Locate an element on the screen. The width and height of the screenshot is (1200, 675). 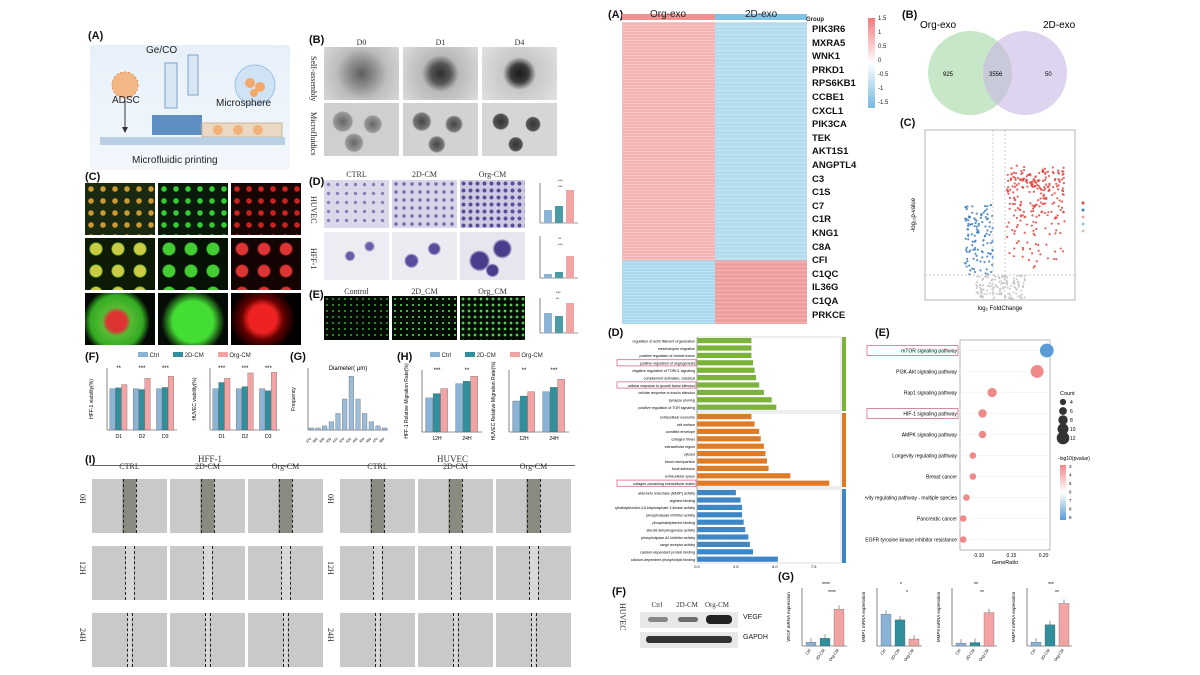
d-transwell-huvec-2d is located at coordinates (424, 204).